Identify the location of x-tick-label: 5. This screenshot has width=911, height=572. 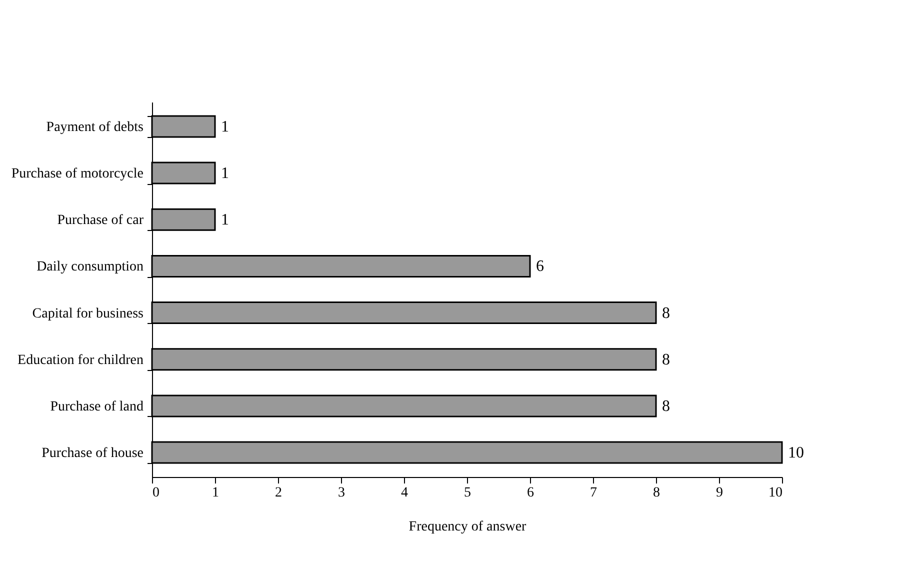
(467, 493).